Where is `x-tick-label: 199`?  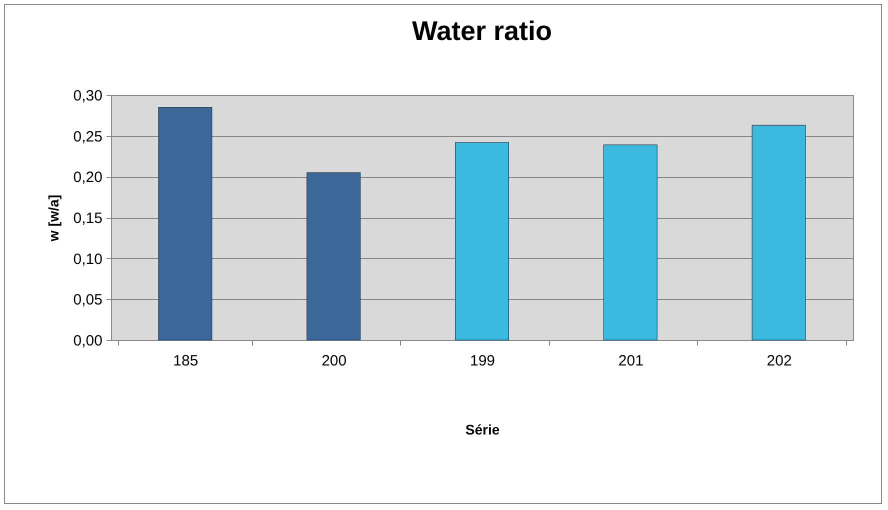
x-tick-label: 199 is located at coordinates (483, 361).